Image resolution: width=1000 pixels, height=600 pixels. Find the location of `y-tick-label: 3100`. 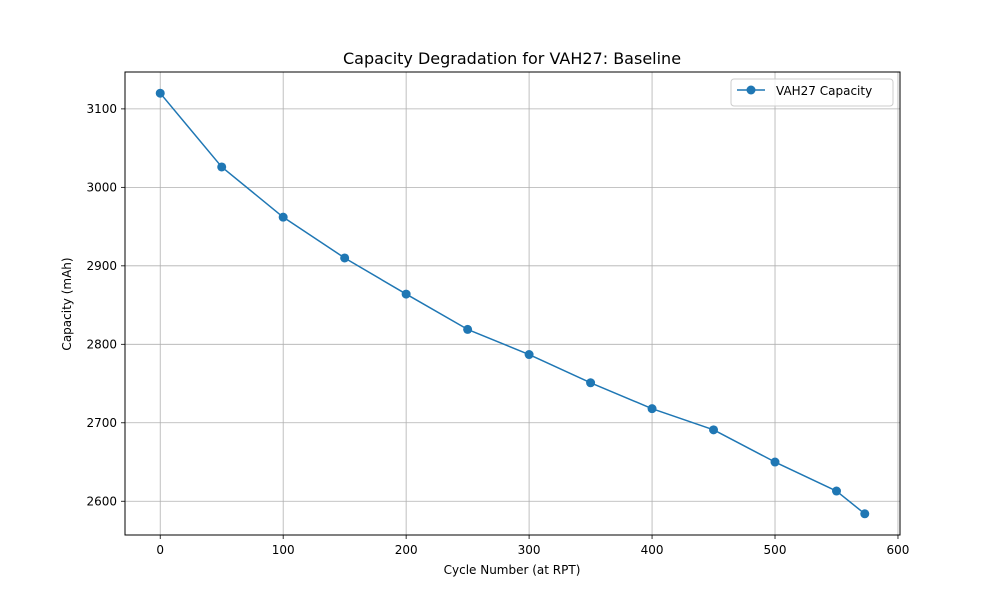

y-tick-label: 3100 is located at coordinates (101, 109).